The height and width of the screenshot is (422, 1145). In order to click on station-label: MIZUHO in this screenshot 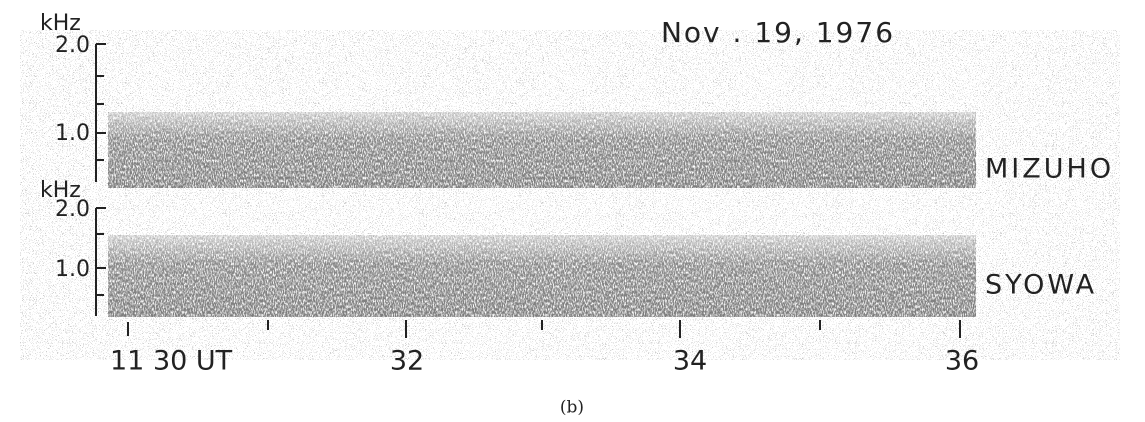, I will do `click(1049, 169)`.